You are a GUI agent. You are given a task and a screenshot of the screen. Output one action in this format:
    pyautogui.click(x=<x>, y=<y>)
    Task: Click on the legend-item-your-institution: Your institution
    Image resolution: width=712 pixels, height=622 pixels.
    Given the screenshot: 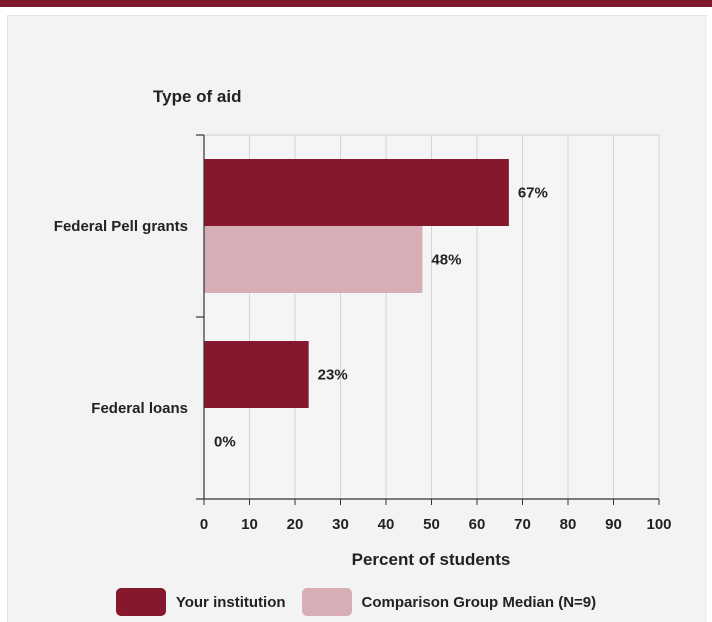 What is the action you would take?
    pyautogui.click(x=200, y=602)
    